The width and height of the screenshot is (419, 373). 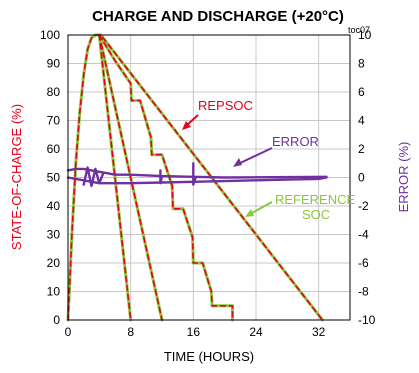 I want to click on x-tick-label-3: 24, so click(x=256, y=332).